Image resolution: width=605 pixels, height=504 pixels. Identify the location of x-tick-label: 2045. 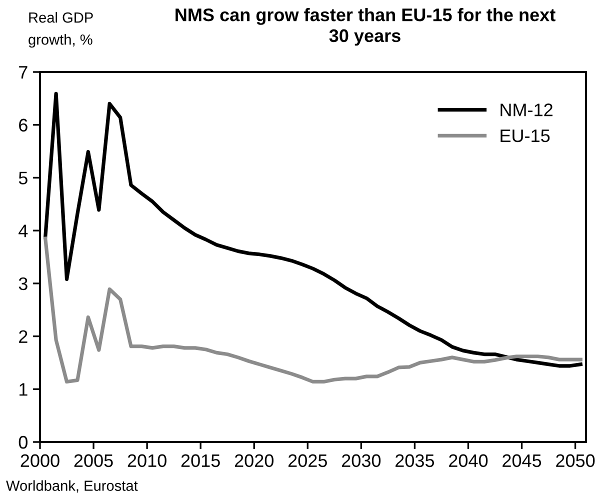
(522, 461).